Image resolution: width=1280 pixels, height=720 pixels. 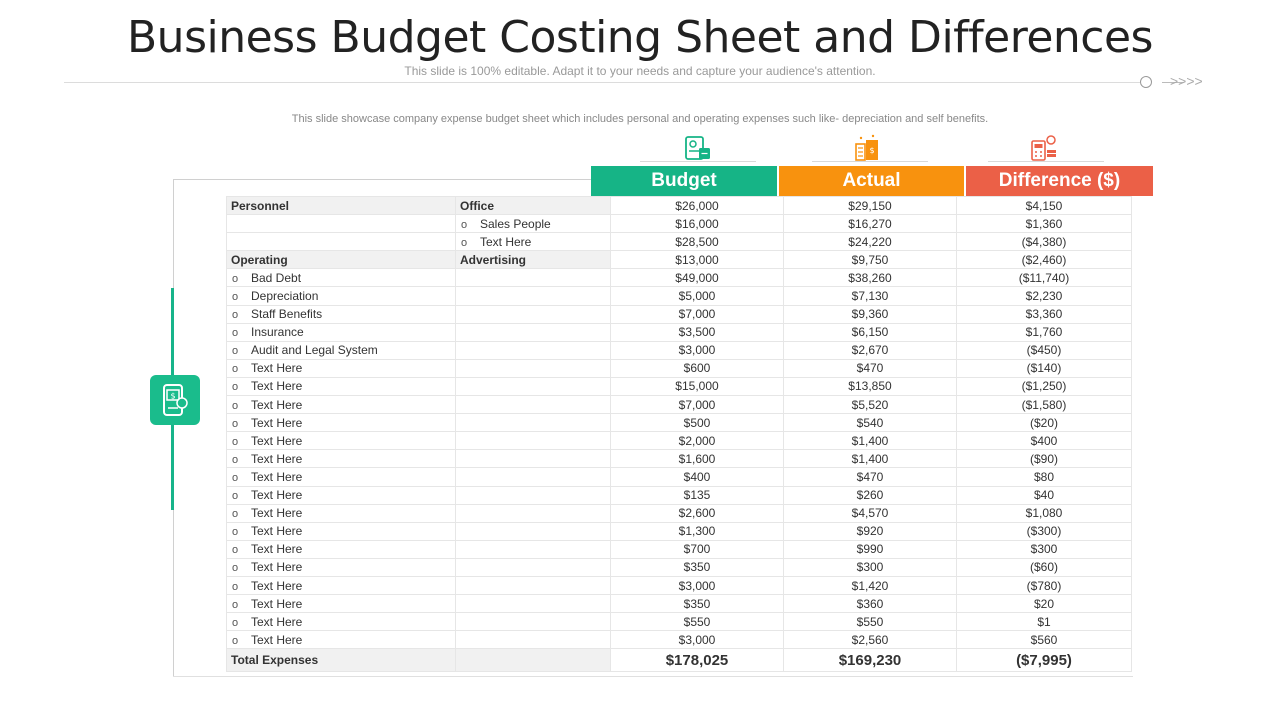 I want to click on category-cell-text: Depreciation, so click(x=285, y=296).